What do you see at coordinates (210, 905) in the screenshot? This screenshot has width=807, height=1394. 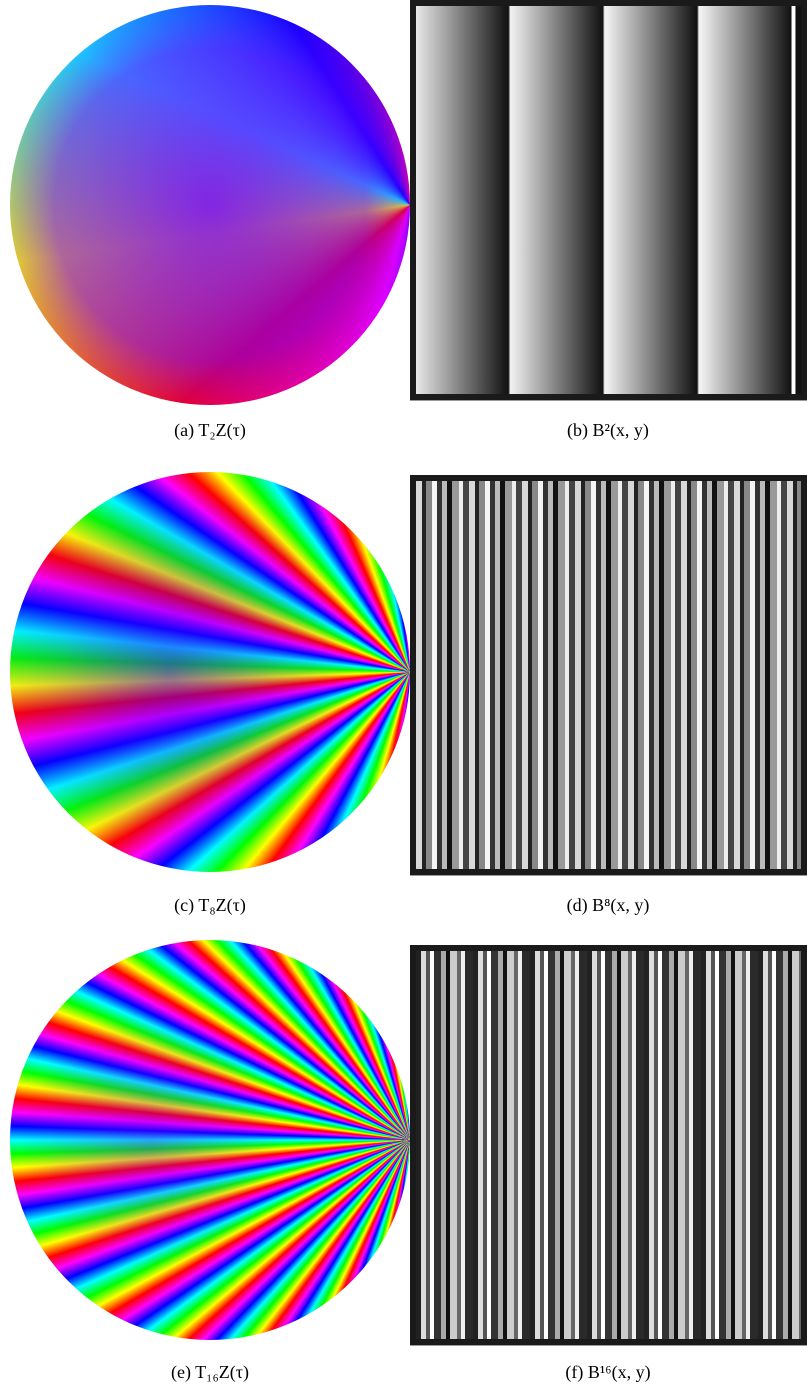 I see `caption: (c) T₈Z(τ)` at bounding box center [210, 905].